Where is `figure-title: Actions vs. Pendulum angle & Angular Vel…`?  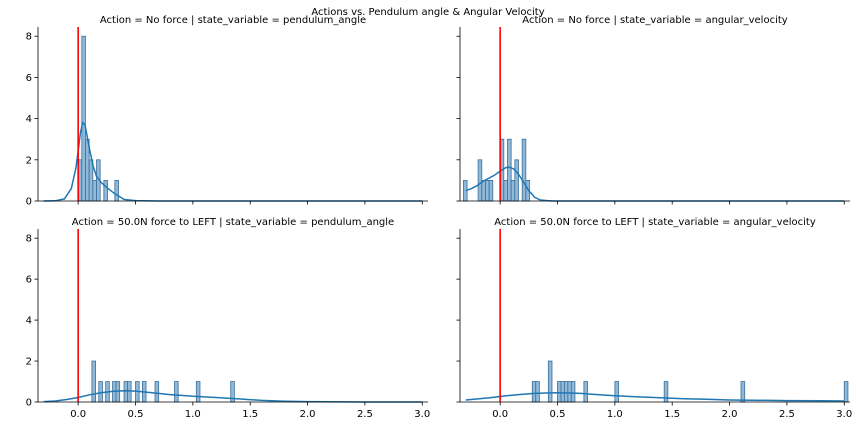 figure-title: Actions vs. Pendulum angle & Angular Vel… is located at coordinates (427, 12).